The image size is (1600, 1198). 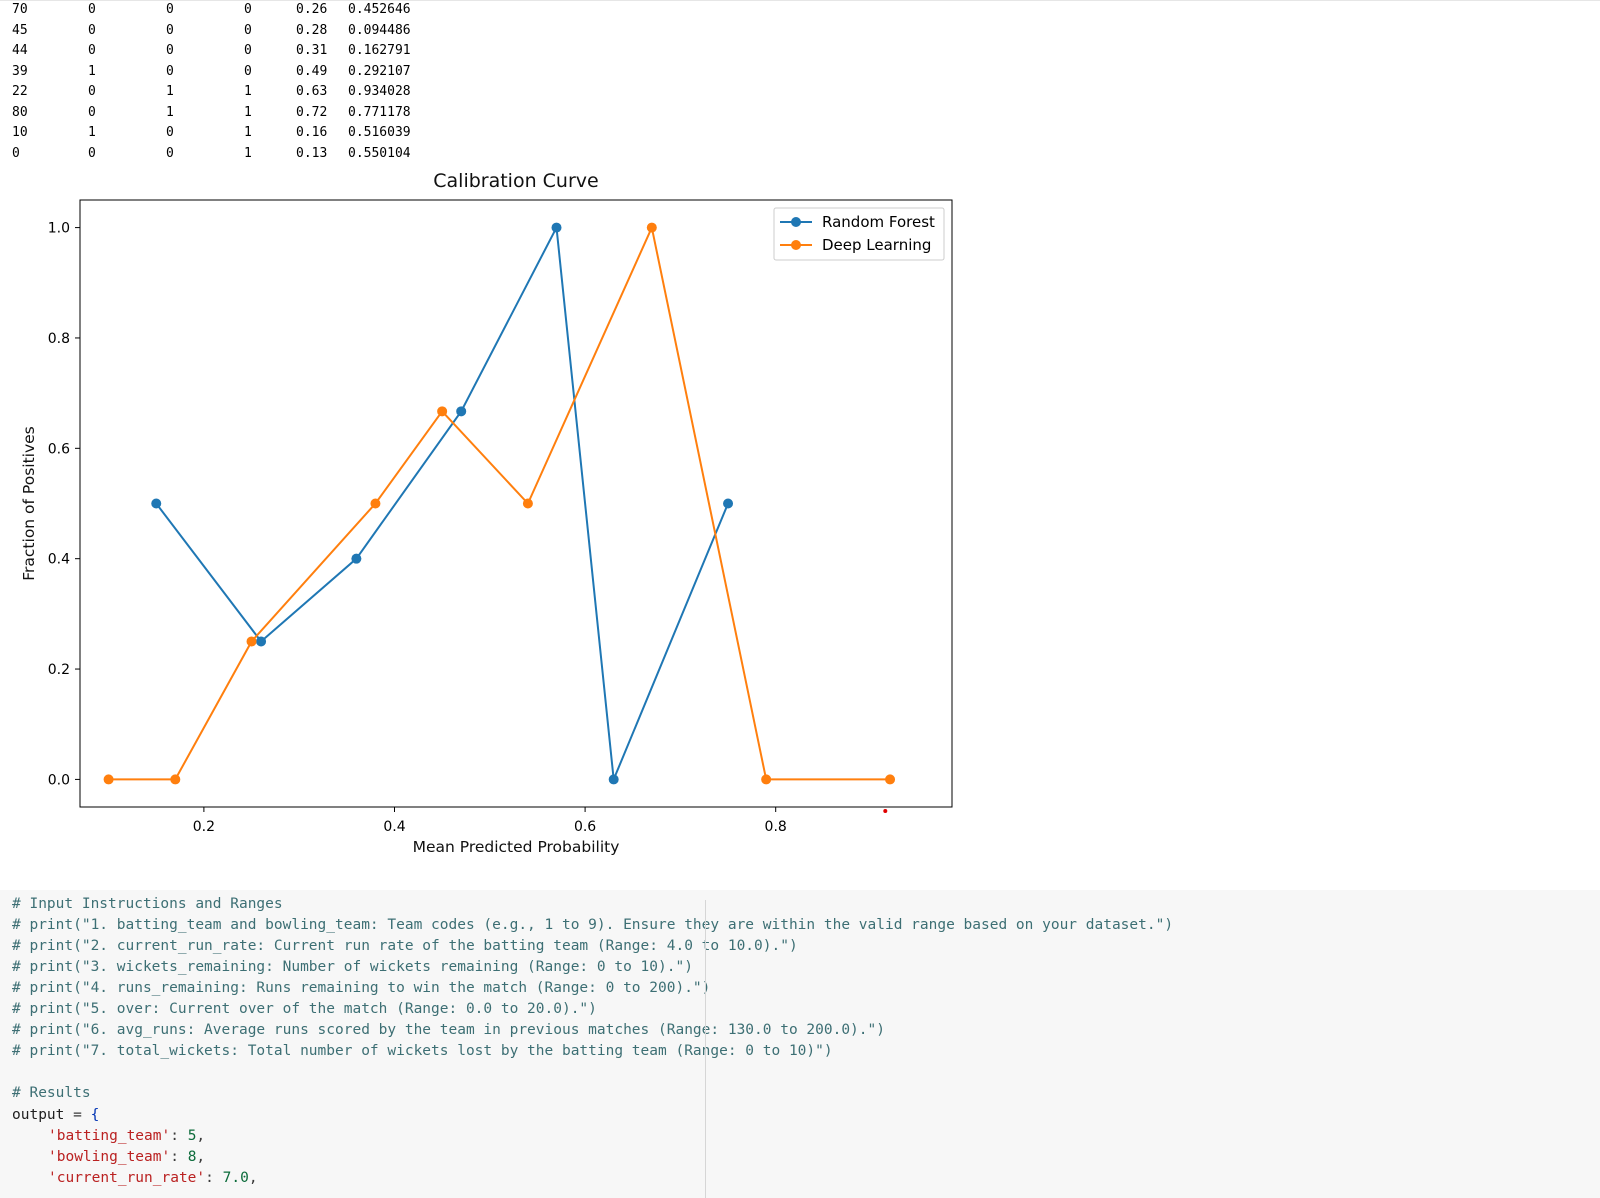 I want to click on x-axis-label: Mean Predicted Probability, so click(x=516, y=847).